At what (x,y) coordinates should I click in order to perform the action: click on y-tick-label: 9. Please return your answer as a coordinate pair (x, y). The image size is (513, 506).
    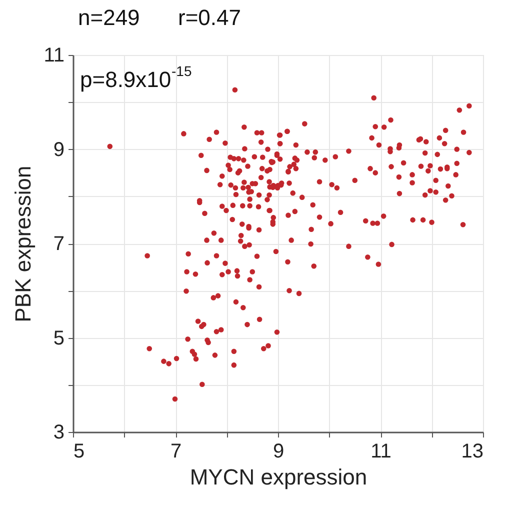
    Looking at the image, I should click on (58, 149).